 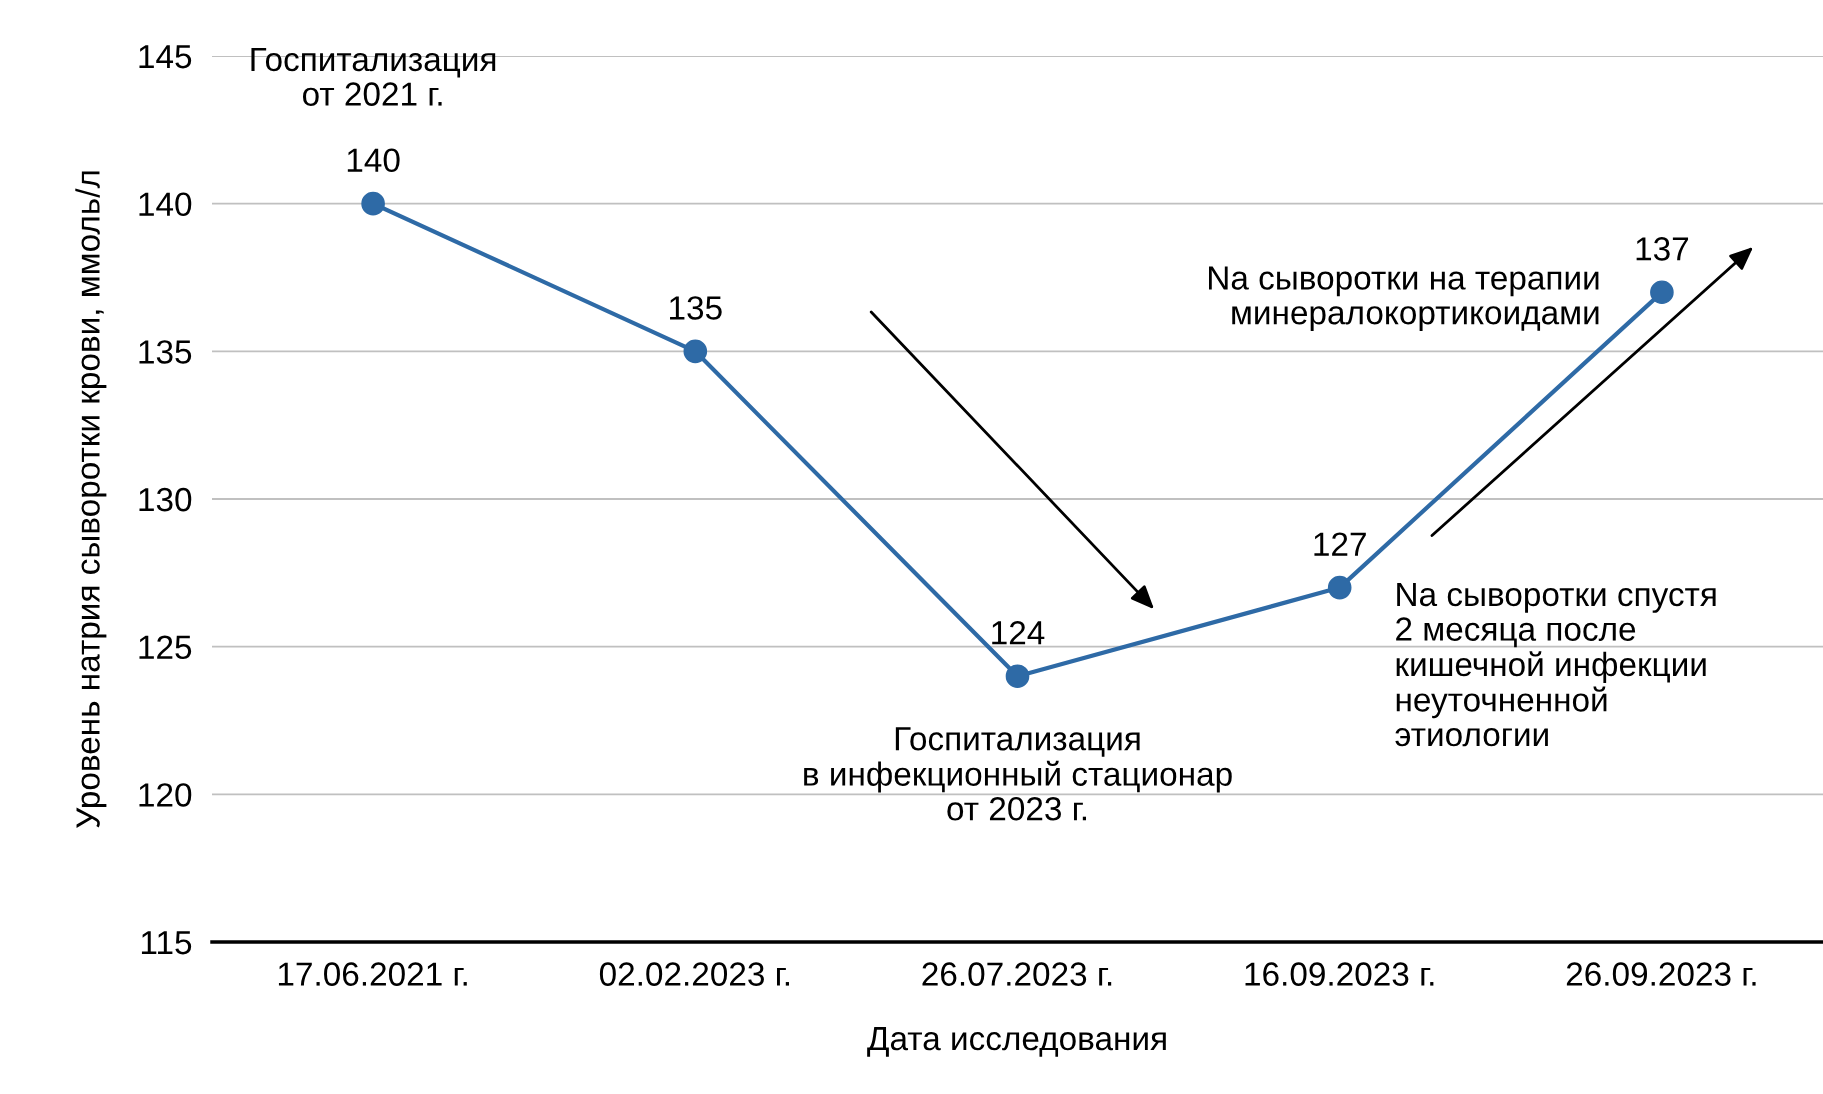 I want to click on annotation: Госпитализация от 2021 г., so click(x=373, y=76).